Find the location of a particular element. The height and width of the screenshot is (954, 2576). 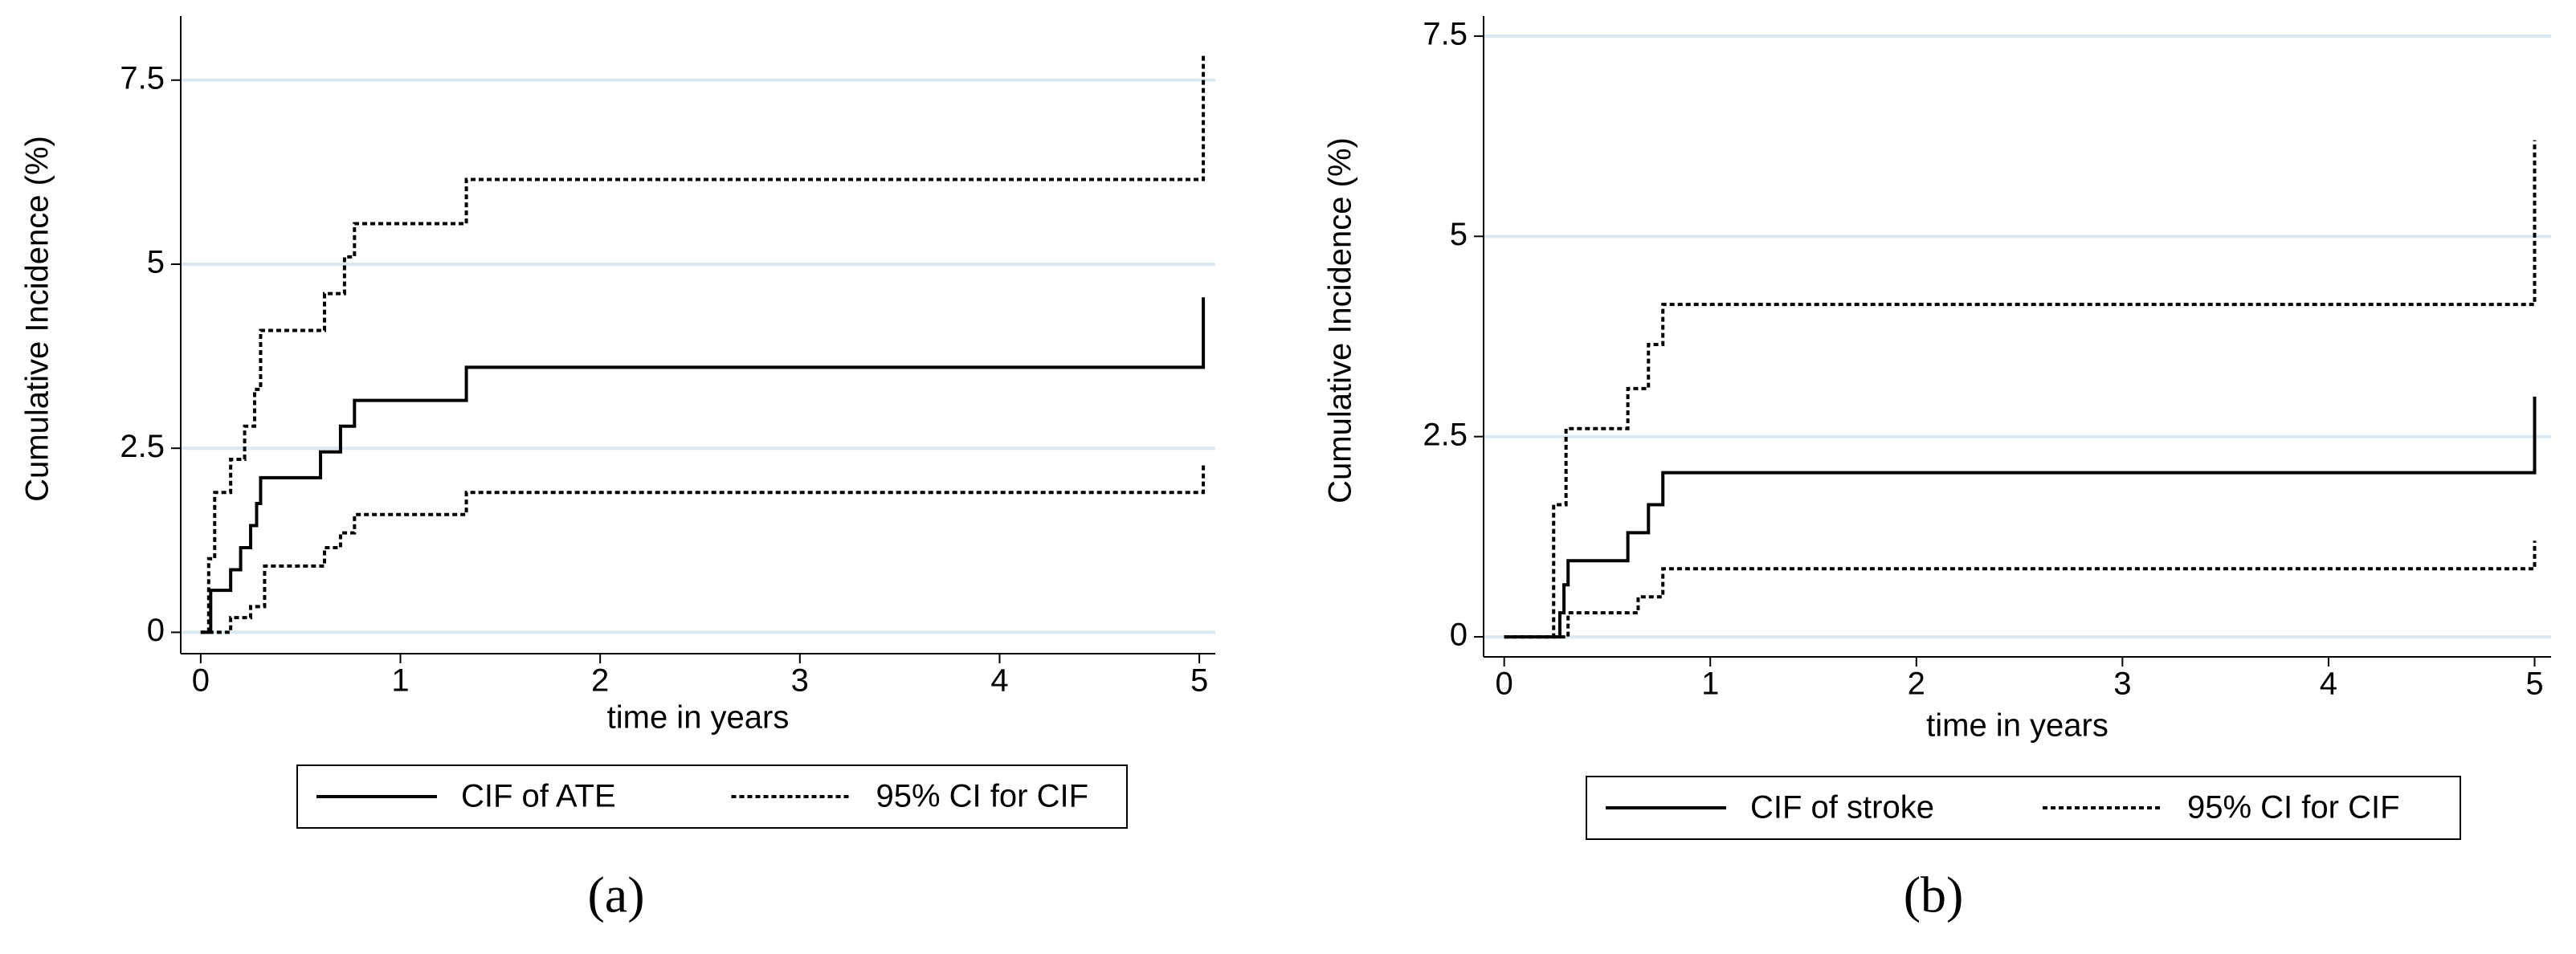

panel-label: (a) is located at coordinates (615, 894).